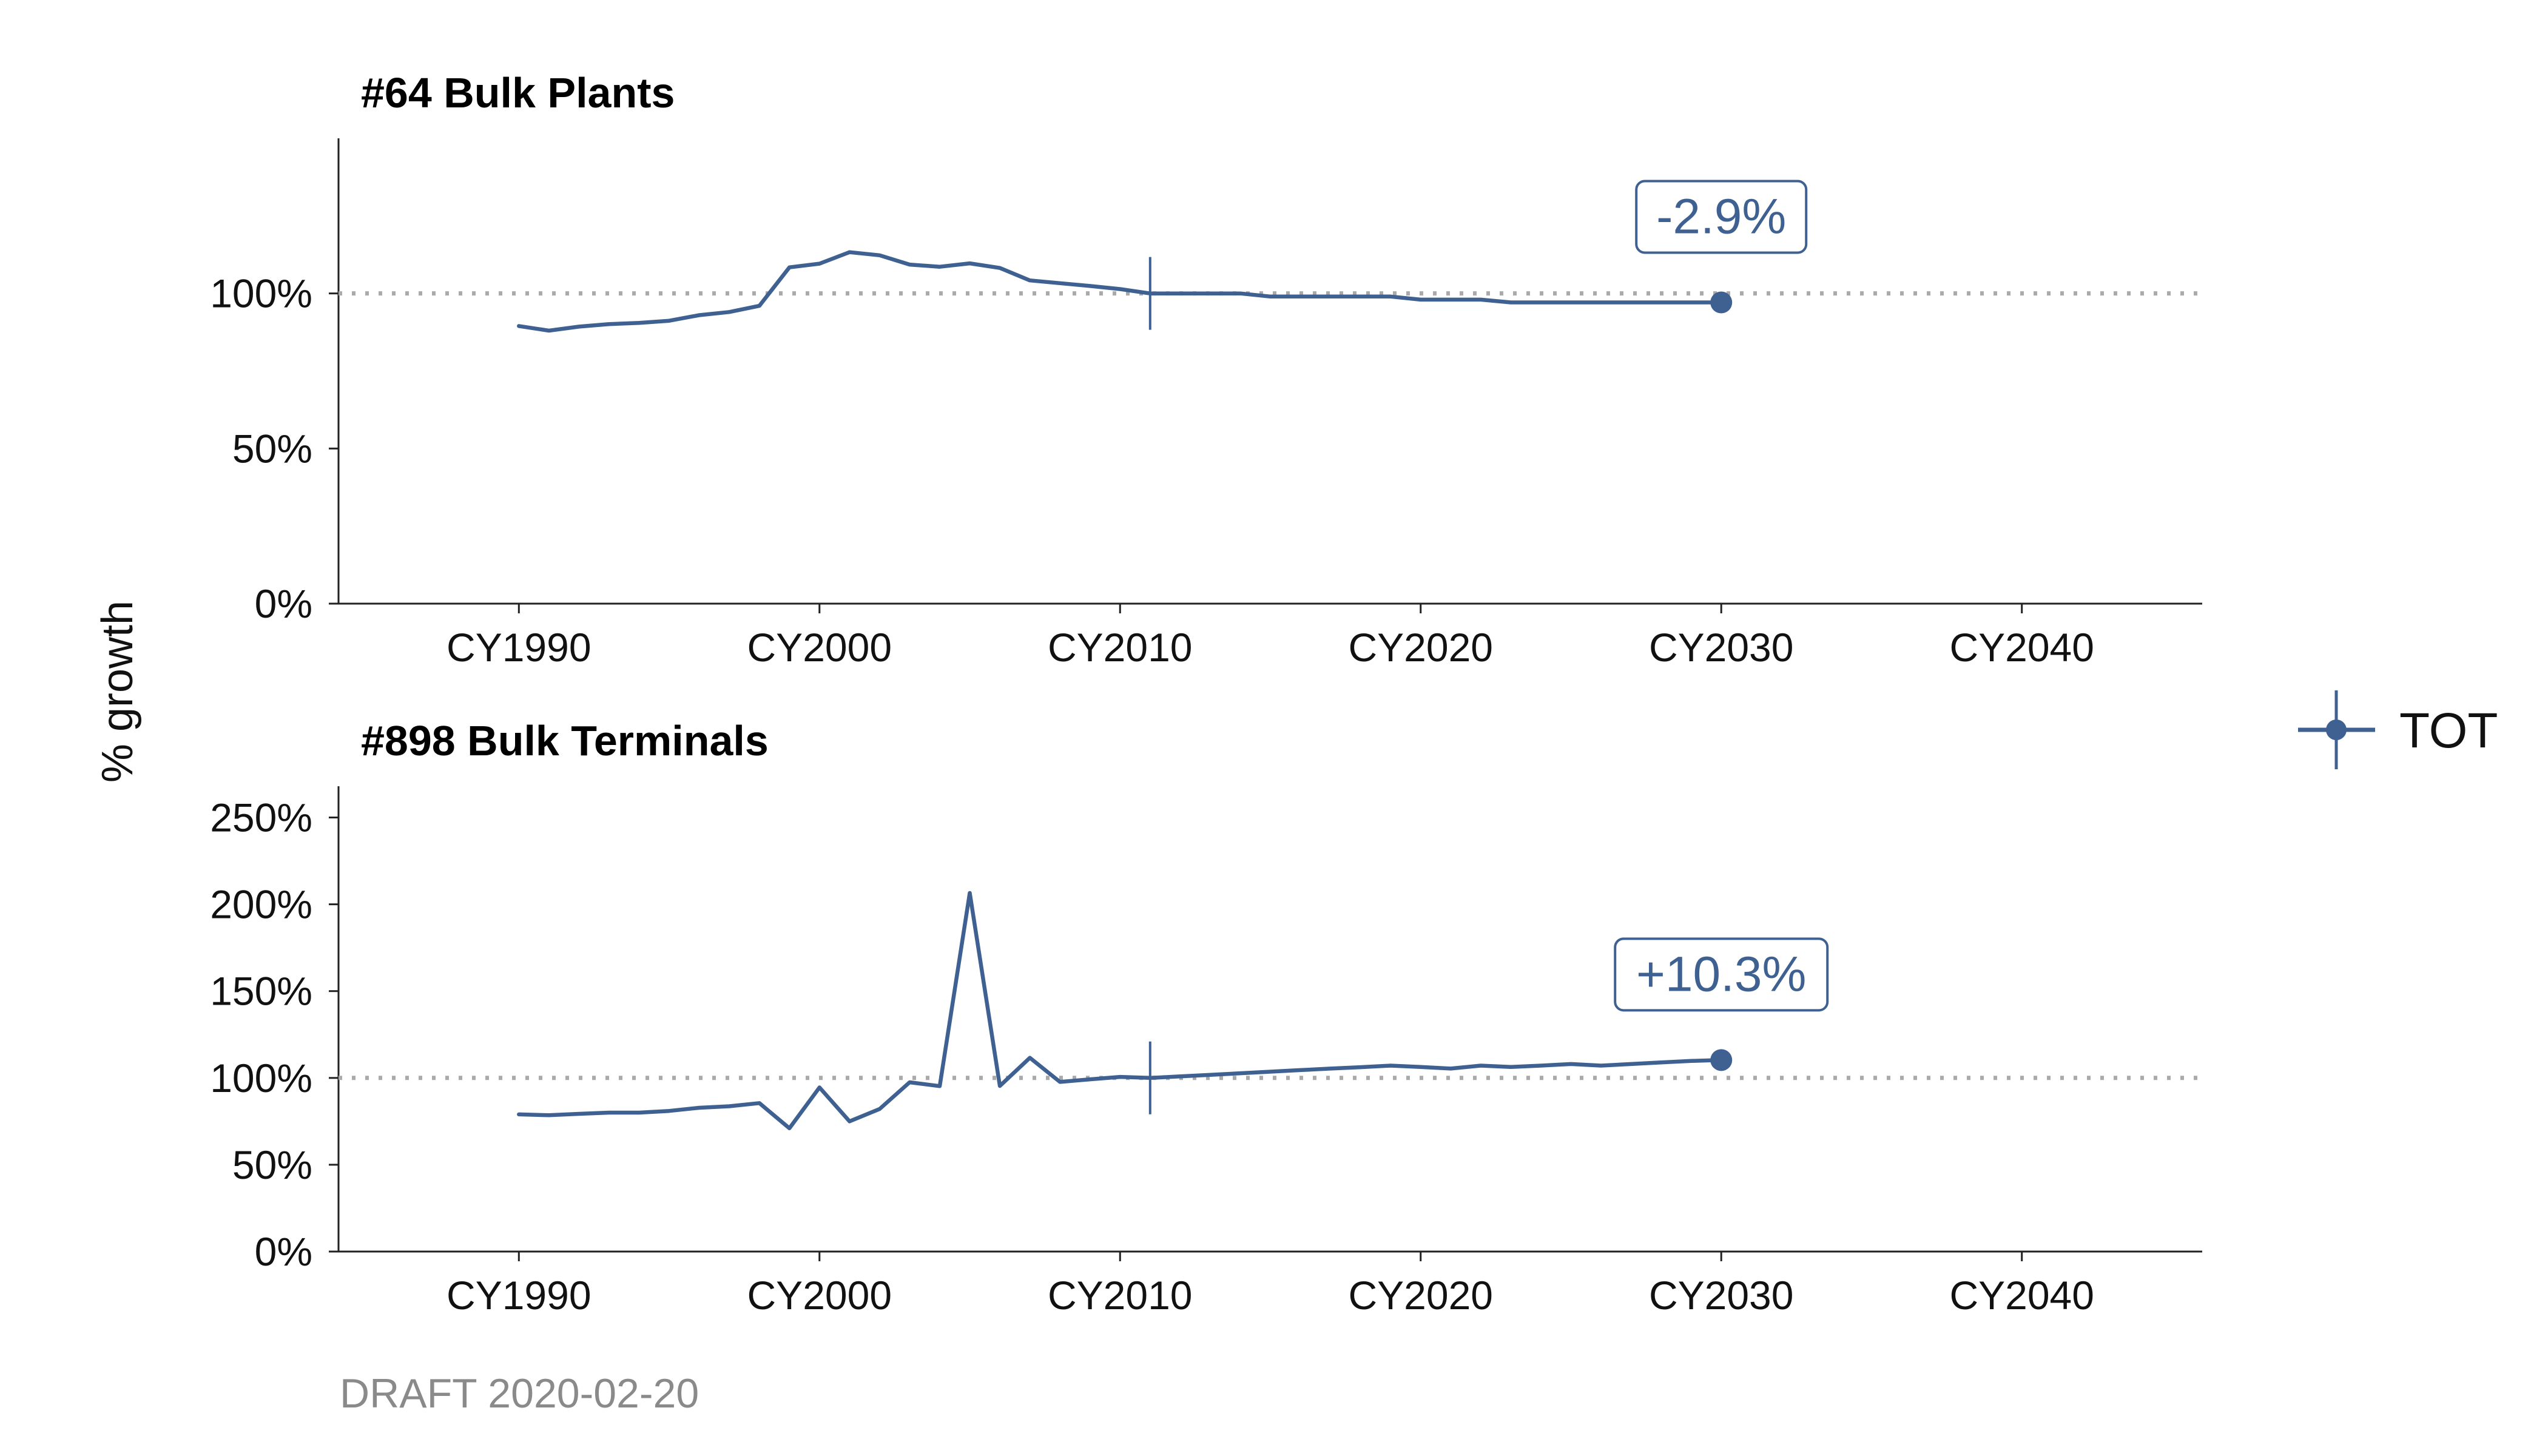 The height and width of the screenshot is (1456, 2548). I want to click on annotation-label: +10.3%, so click(1721, 974).